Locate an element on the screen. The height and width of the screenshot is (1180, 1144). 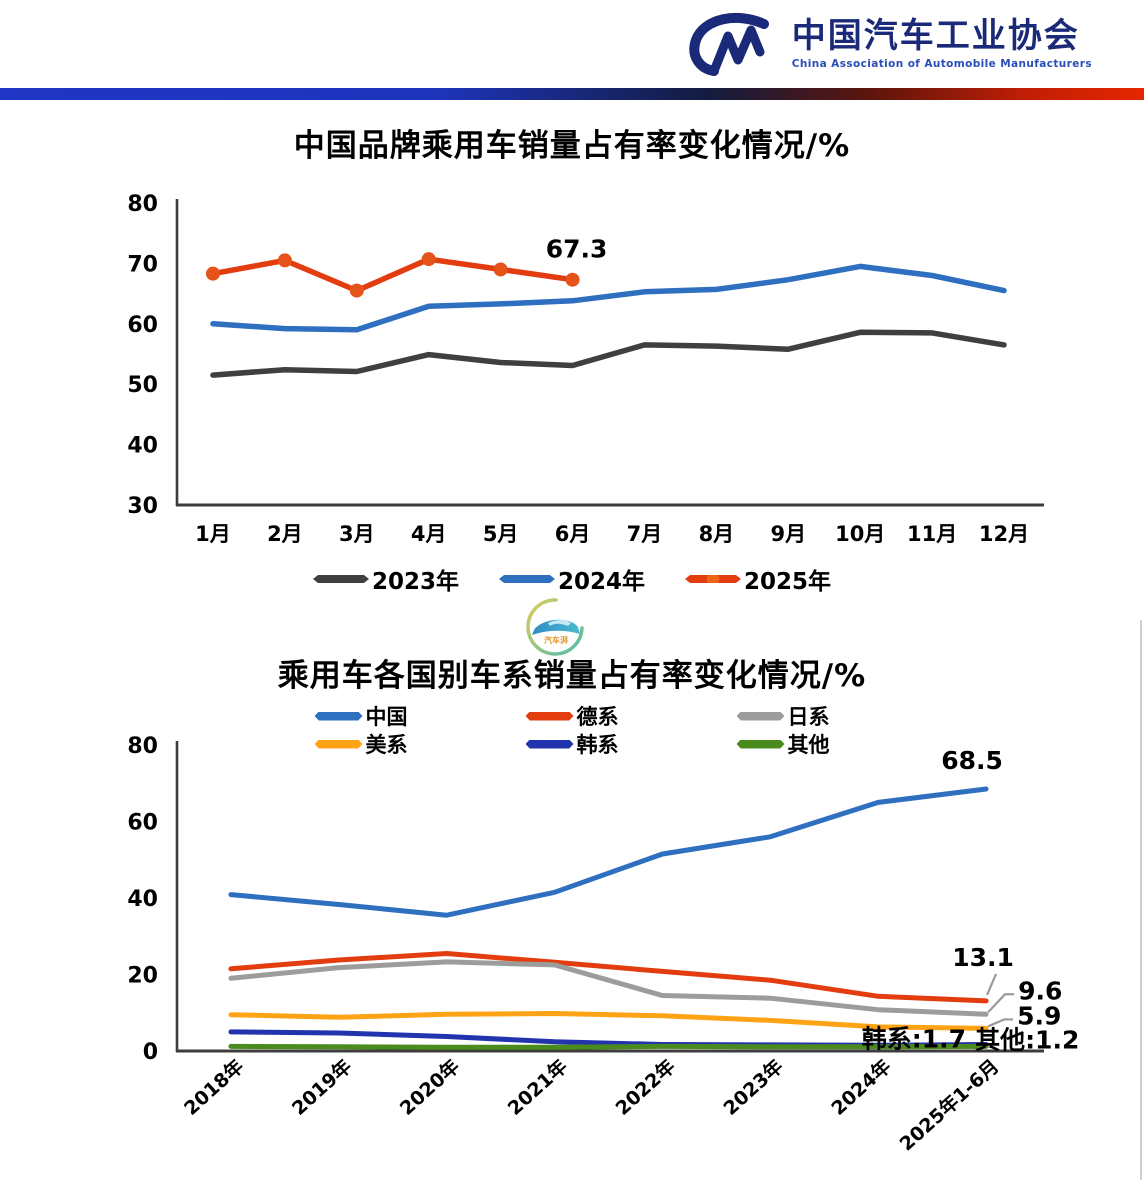
series-line-2025年 is located at coordinates (393, 275).